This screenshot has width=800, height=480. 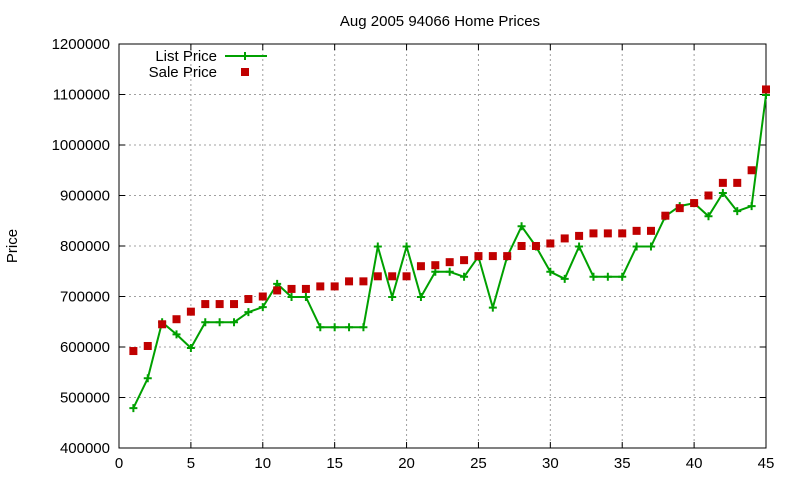 What do you see at coordinates (186, 56) in the screenshot?
I see `legend-label-list-price: List Price` at bounding box center [186, 56].